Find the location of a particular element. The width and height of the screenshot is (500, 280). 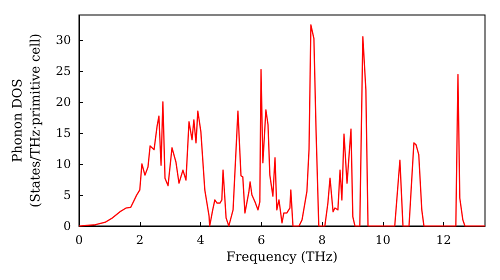

y-tick-label: 10 is located at coordinates (63, 163).